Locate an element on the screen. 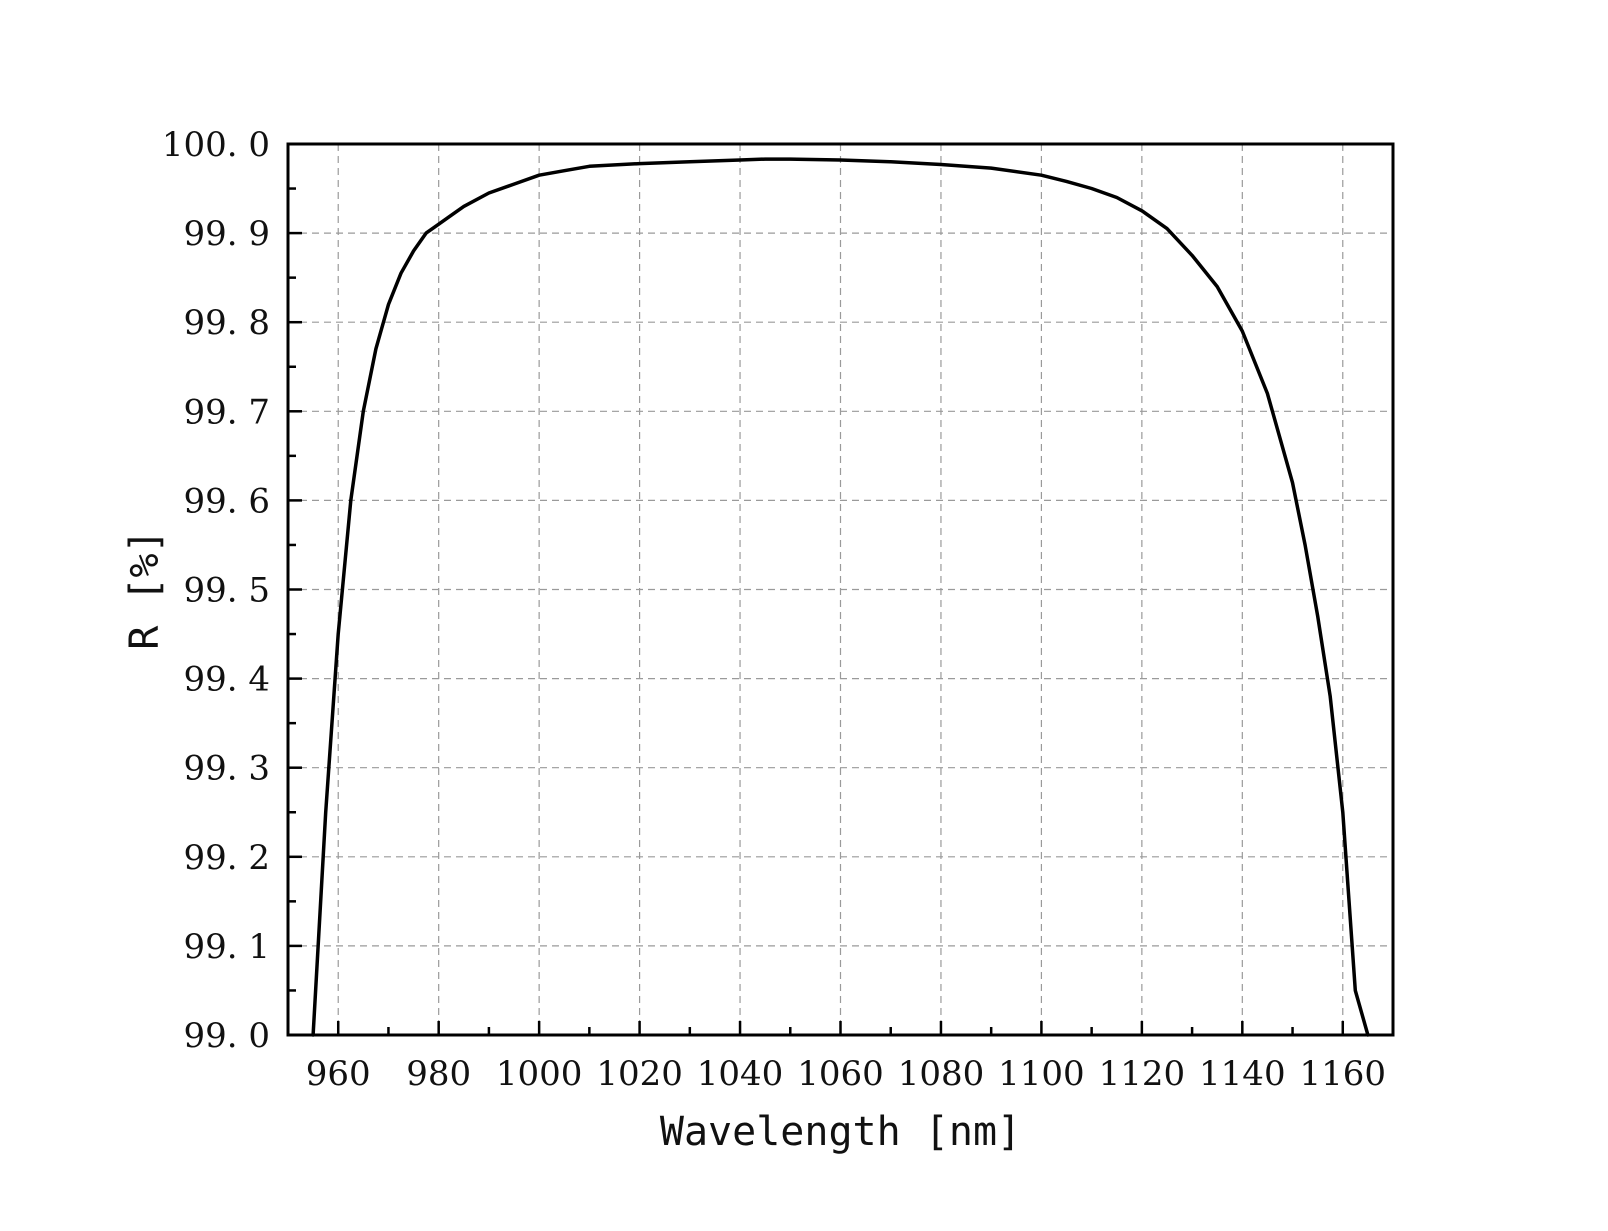  x-tick-label: 960 is located at coordinates (338, 1074).